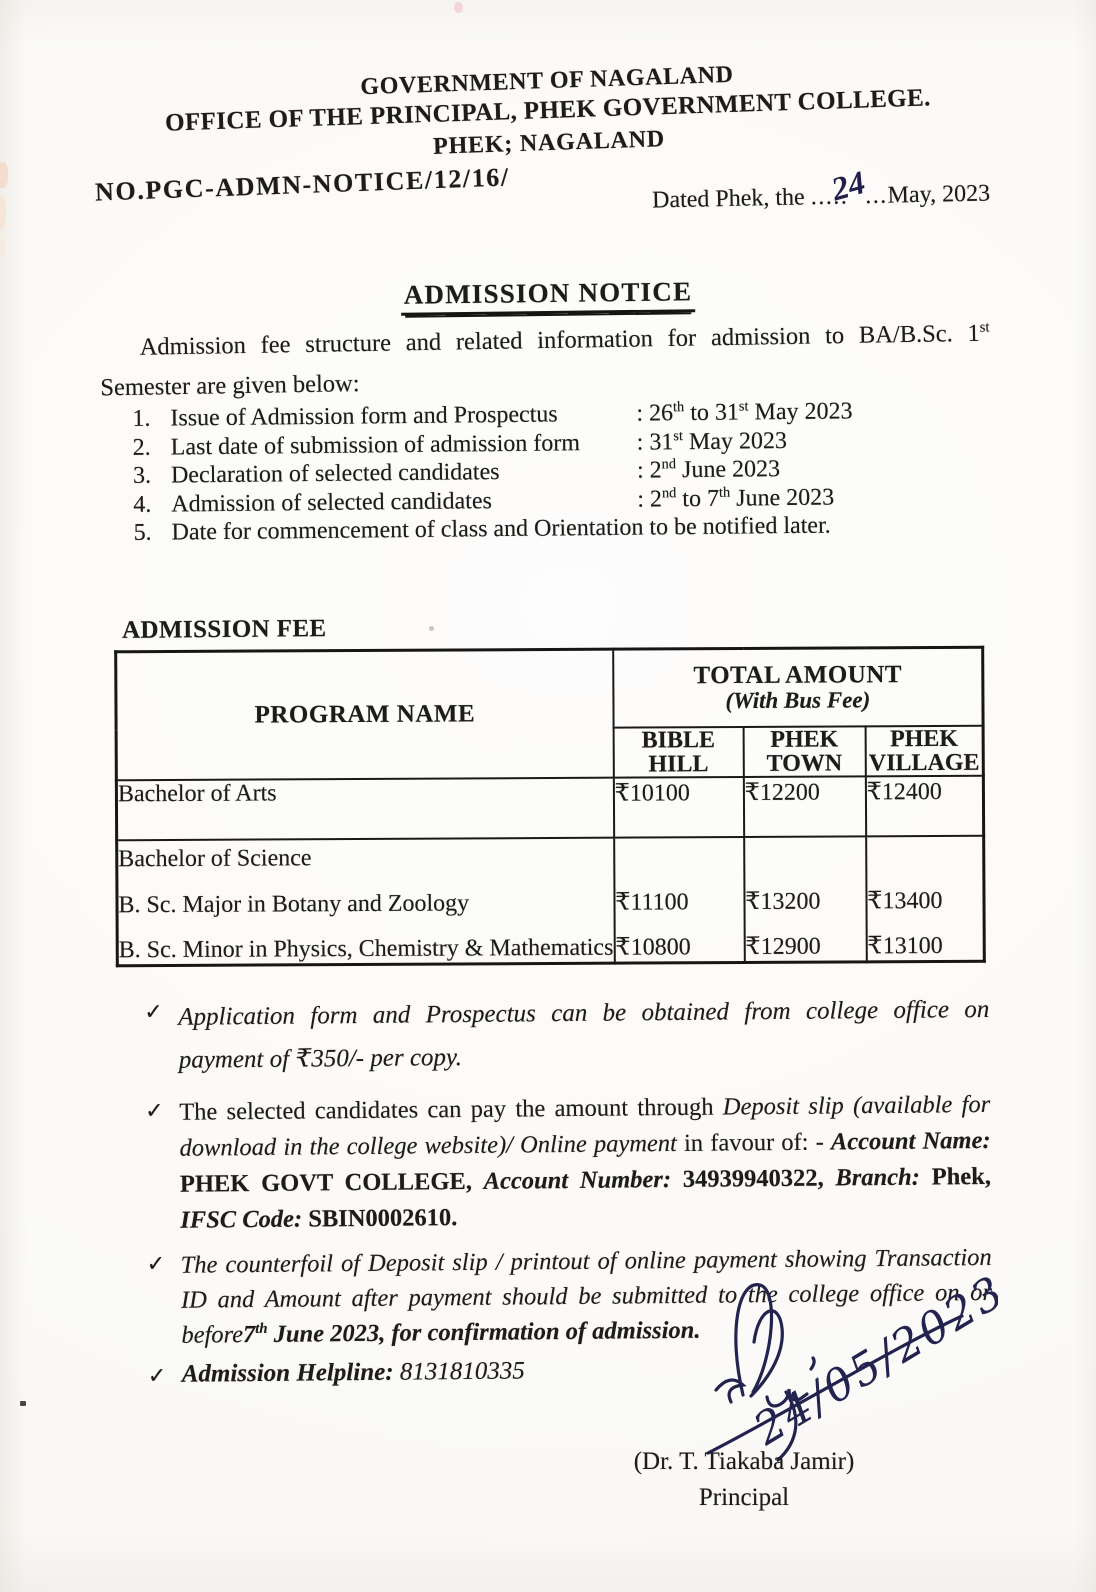  Describe the element at coordinates (678, 807) in the screenshot. I see `amount-cell: ₹10100` at that location.